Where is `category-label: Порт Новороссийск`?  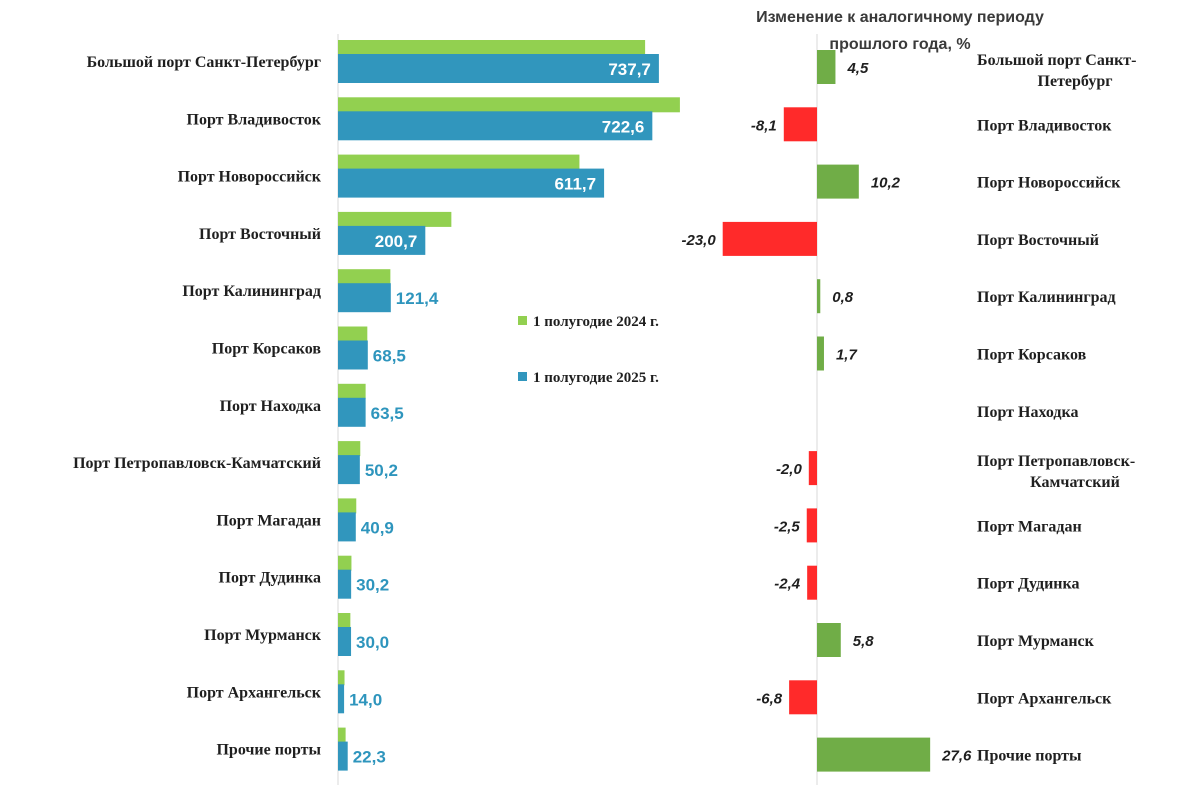
category-label: Порт Новороссийск is located at coordinates (250, 177).